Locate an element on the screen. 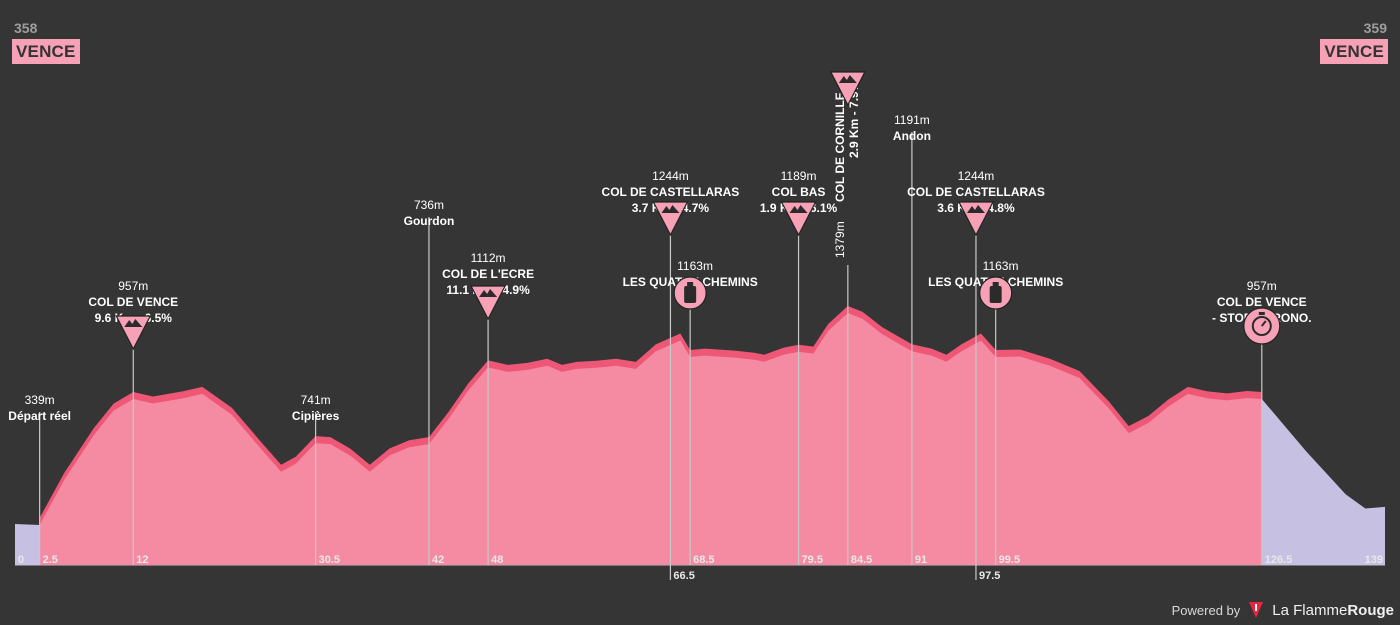  waypoint-name: Départ réel is located at coordinates (39, 416).